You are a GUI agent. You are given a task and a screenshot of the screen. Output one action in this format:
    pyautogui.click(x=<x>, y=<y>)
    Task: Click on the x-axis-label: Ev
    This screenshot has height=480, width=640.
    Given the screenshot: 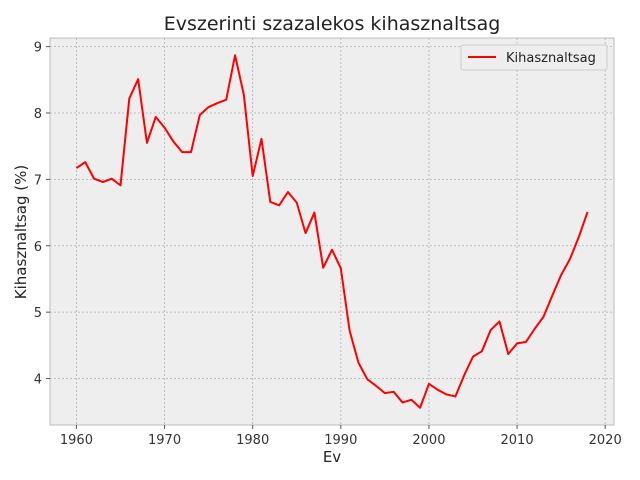 What is the action you would take?
    pyautogui.click(x=332, y=457)
    